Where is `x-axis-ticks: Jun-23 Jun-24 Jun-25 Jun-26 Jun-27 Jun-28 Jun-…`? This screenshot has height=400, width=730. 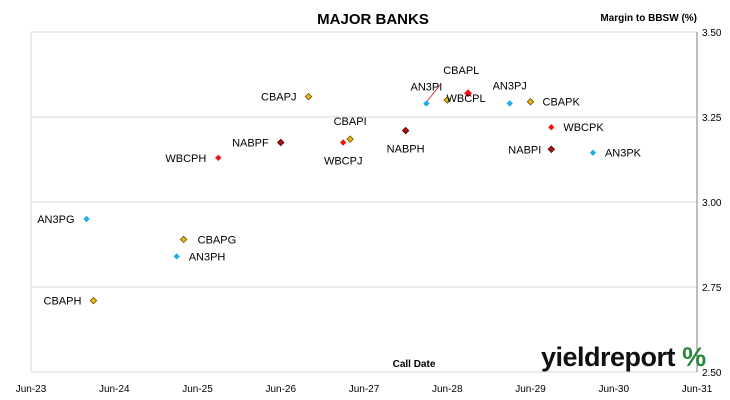 x-axis-ticks: Jun-23 Jun-24 Jun-25 Jun-26 Jun-27 Jun-28 Jun-… is located at coordinates (364, 389).